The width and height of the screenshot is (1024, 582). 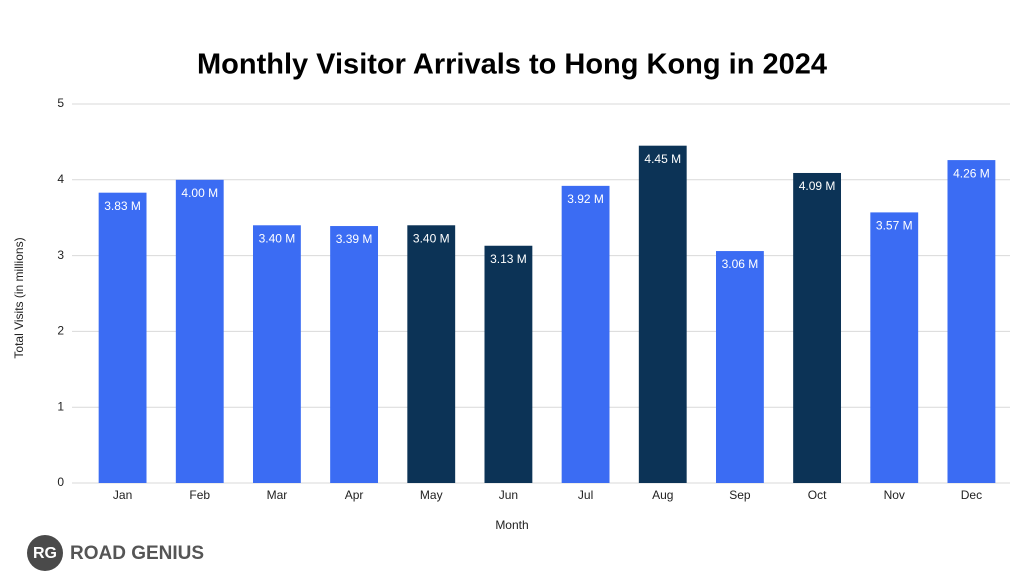 What do you see at coordinates (354, 495) in the screenshot?
I see `x-tick-label: Apr` at bounding box center [354, 495].